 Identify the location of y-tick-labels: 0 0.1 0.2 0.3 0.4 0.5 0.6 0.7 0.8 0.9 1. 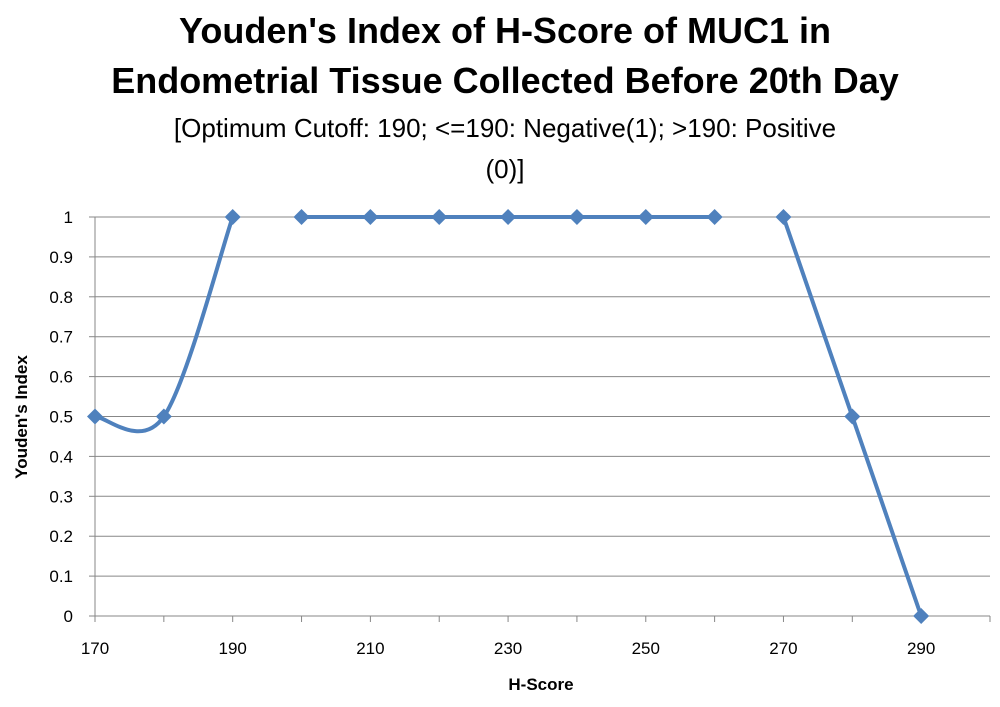
(61, 417).